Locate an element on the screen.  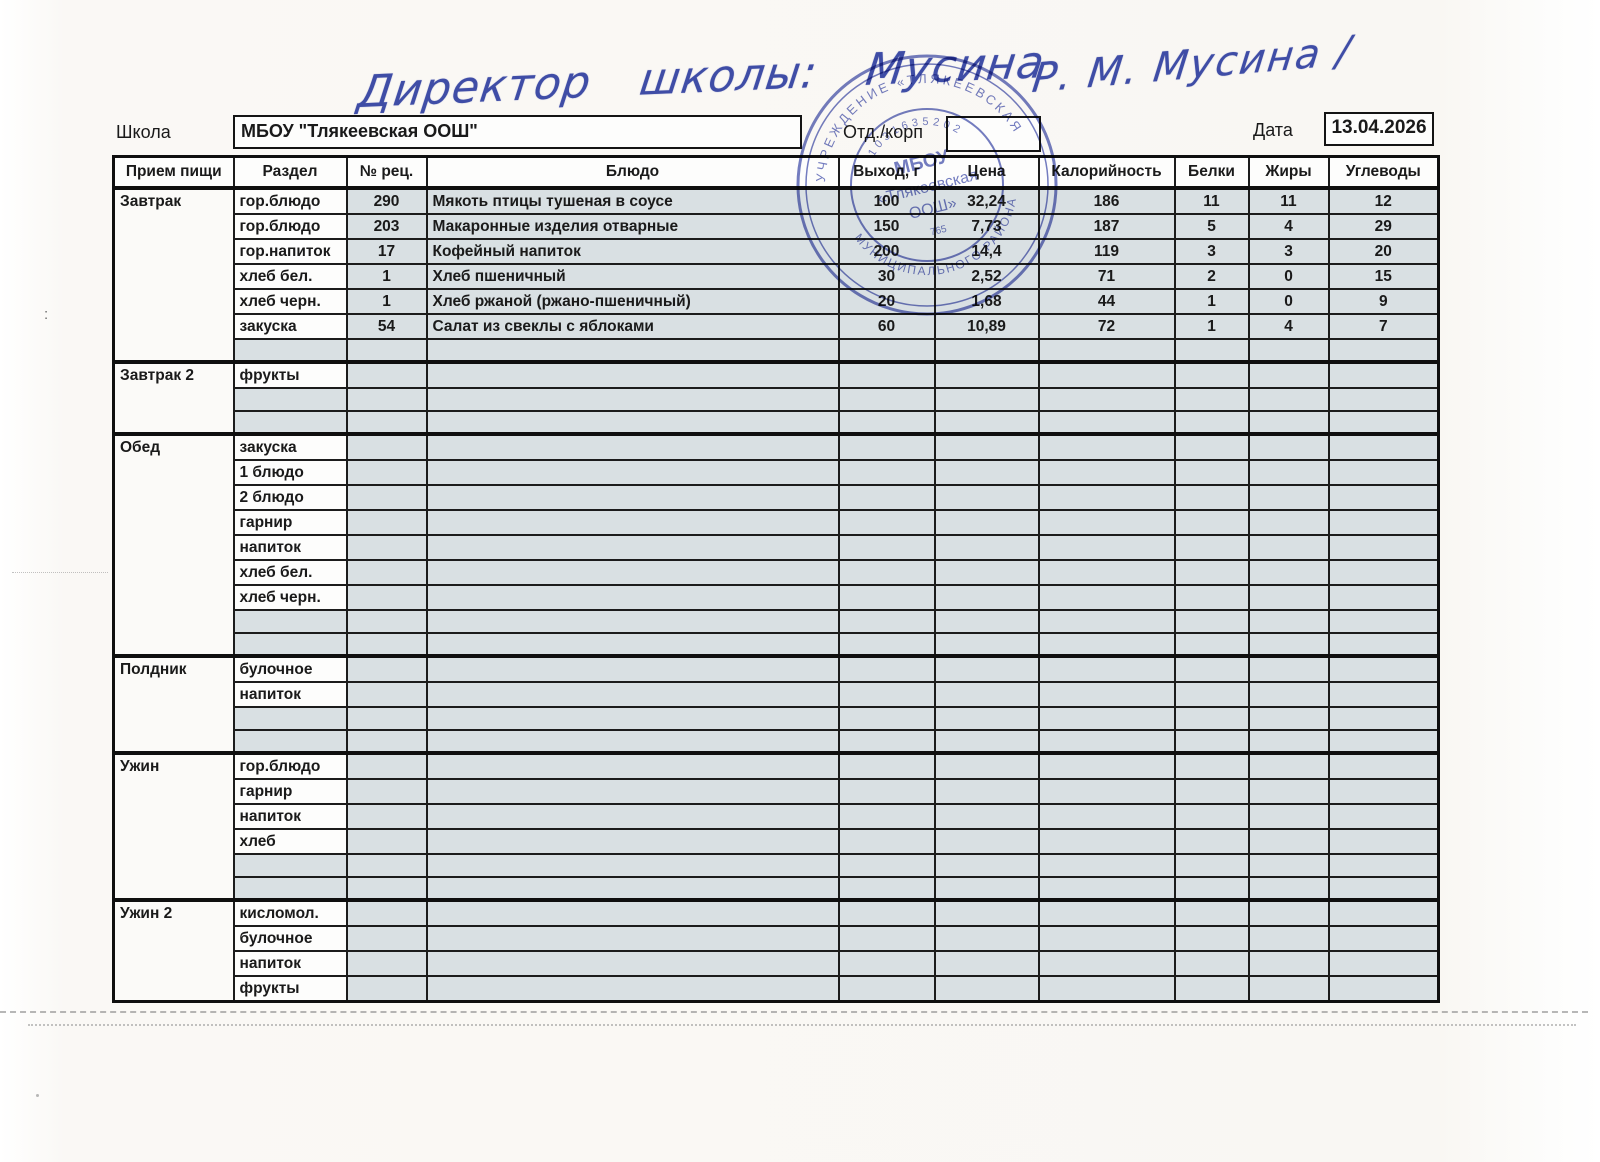
cell-protein: 2 is located at coordinates (1211, 276).